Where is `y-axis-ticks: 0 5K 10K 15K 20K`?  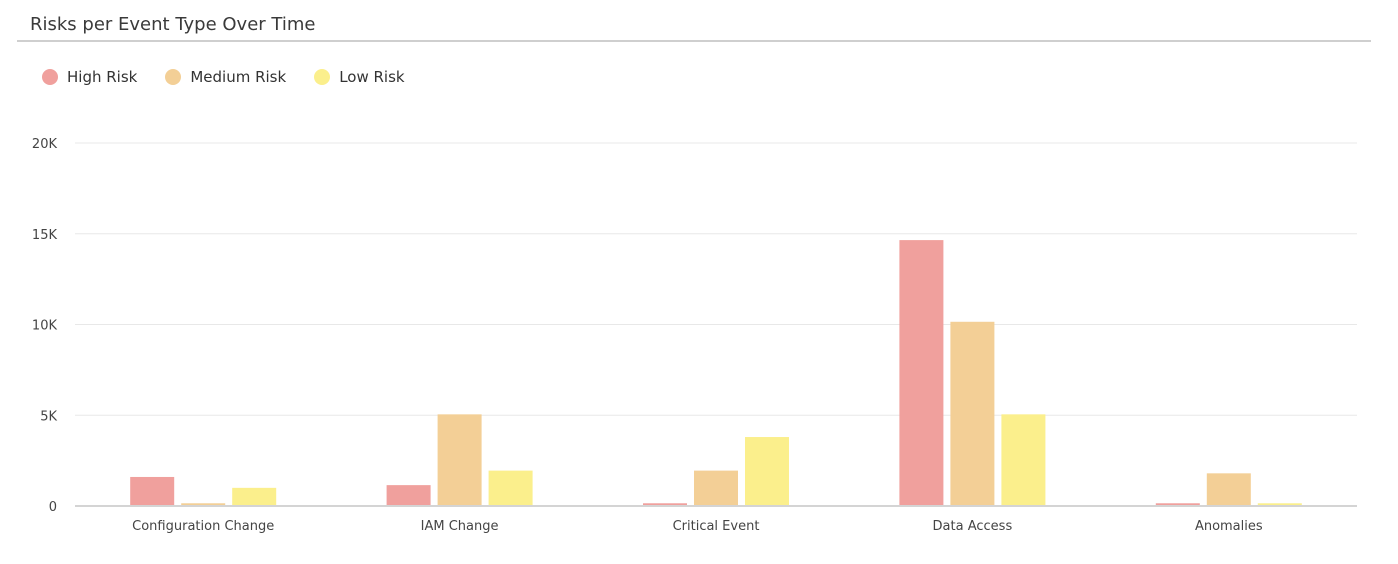 y-axis-ticks: 0 5K 10K 15K 20K is located at coordinates (45, 326).